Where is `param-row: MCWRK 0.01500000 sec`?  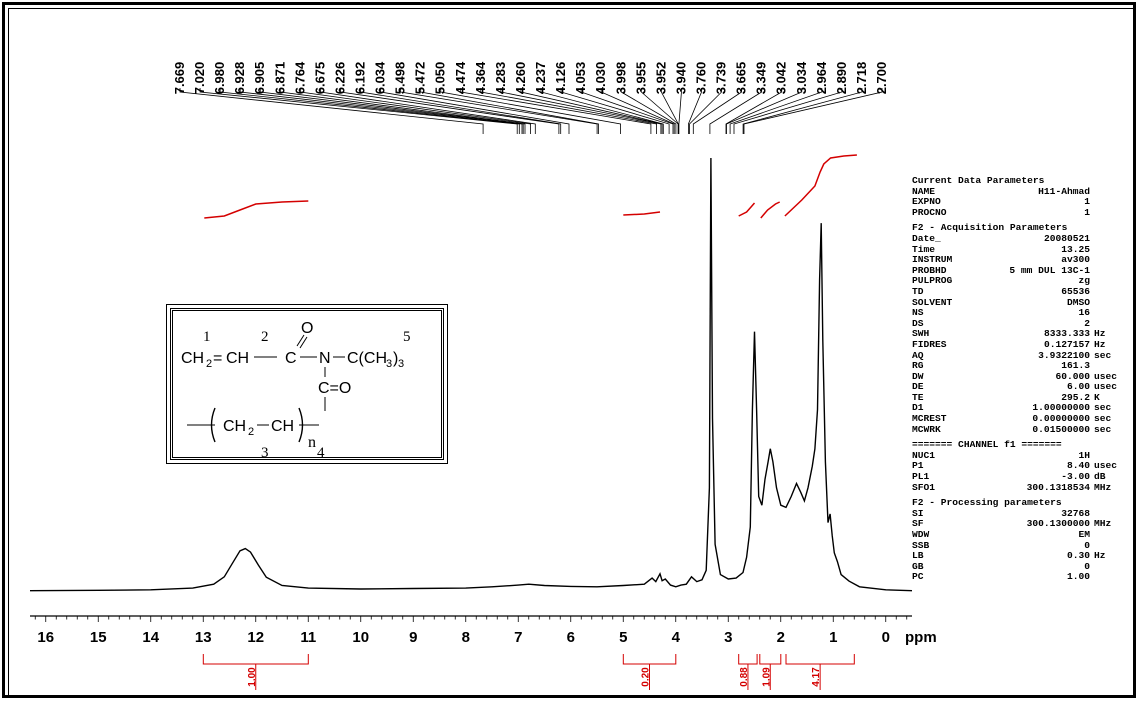
param-row: MCWRK 0.01500000 sec is located at coordinates (1017, 430).